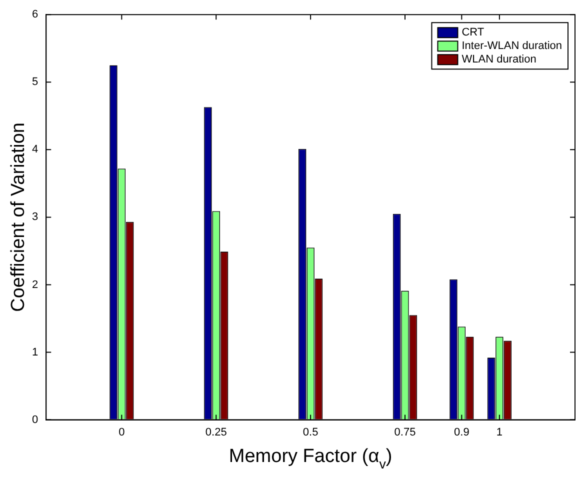 The image size is (577, 479). I want to click on x-tick-label: 1, so click(499, 432).